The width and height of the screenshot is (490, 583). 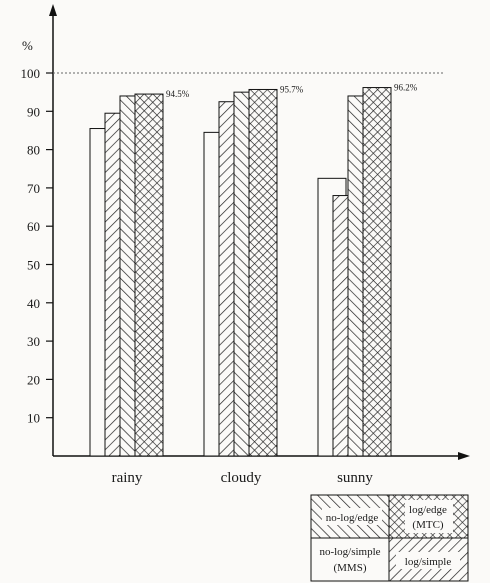 I want to click on y-ticks: 10 20 30 40 50 60 70 80 90 100, so click(x=37, y=246).